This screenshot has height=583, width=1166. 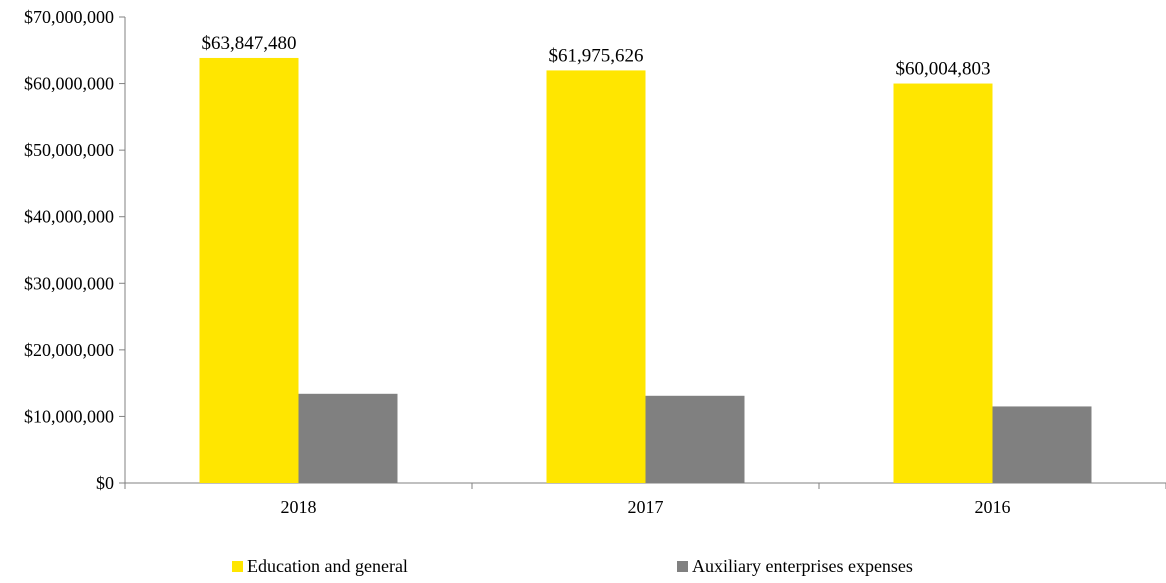 What do you see at coordinates (249, 43) in the screenshot?
I see `data-label: $63,847,480` at bounding box center [249, 43].